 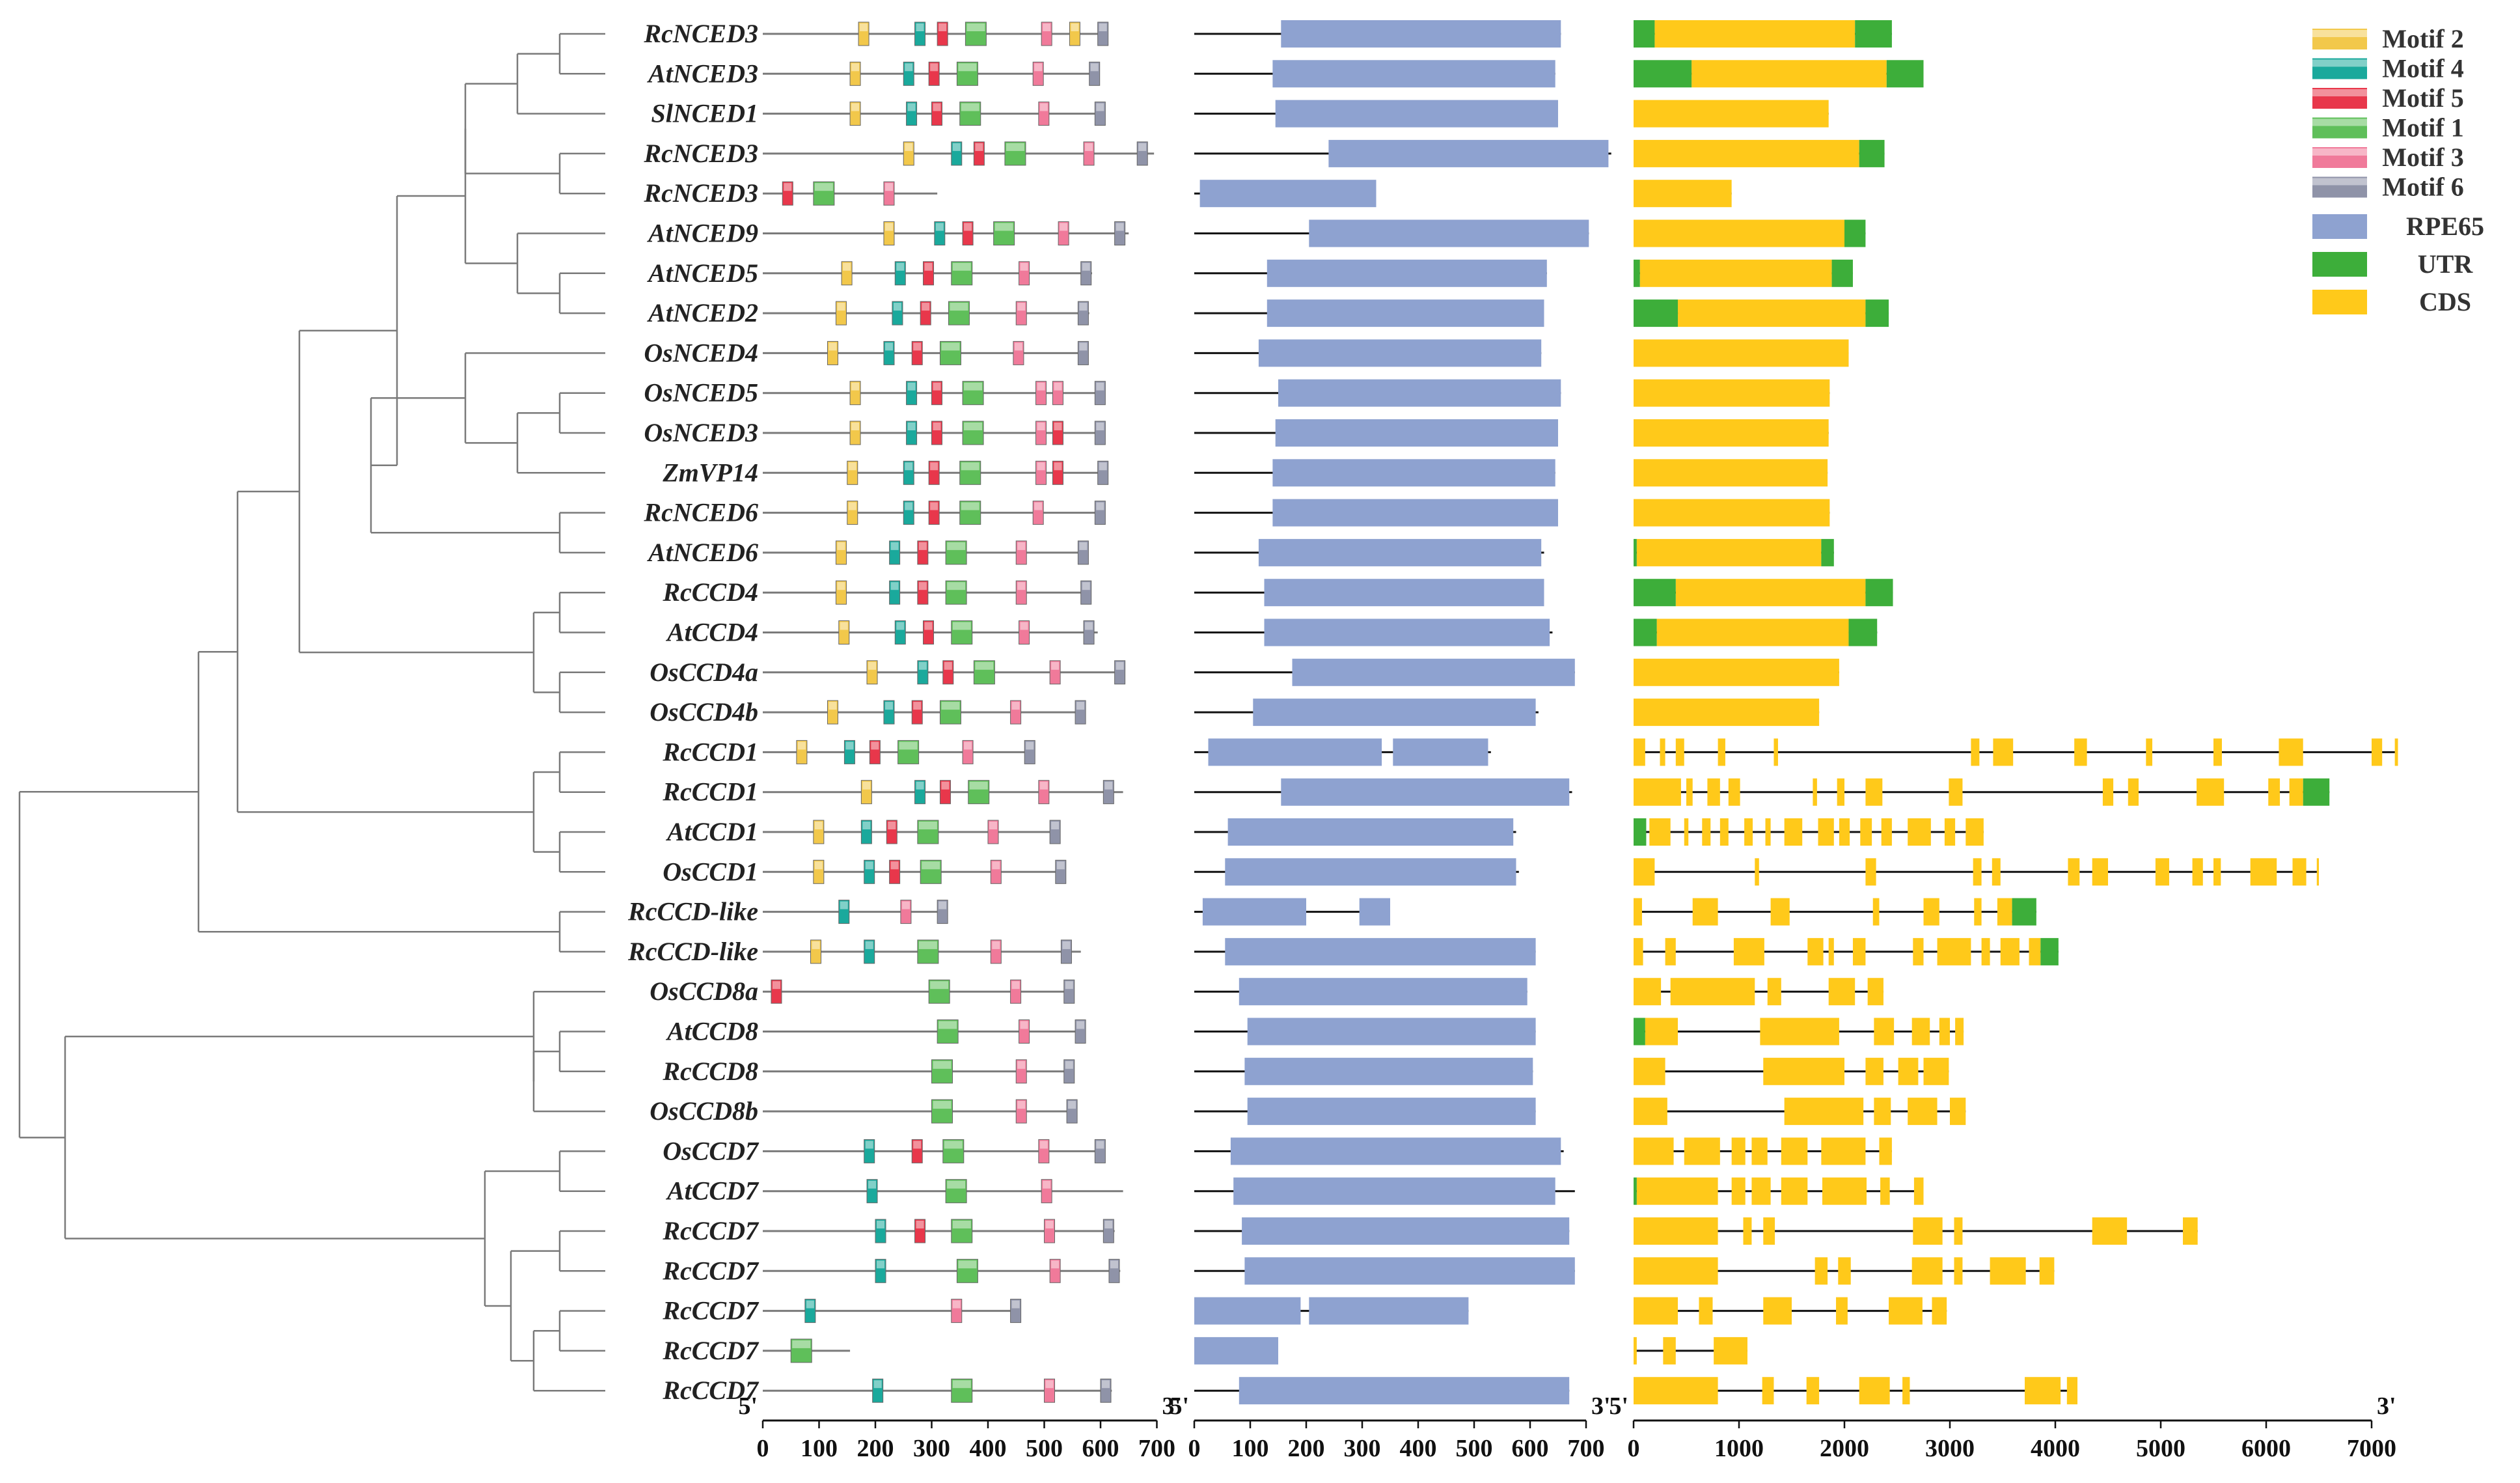 What do you see at coordinates (712, 1191) in the screenshot?
I see `gene-label: AtCCD7` at bounding box center [712, 1191].